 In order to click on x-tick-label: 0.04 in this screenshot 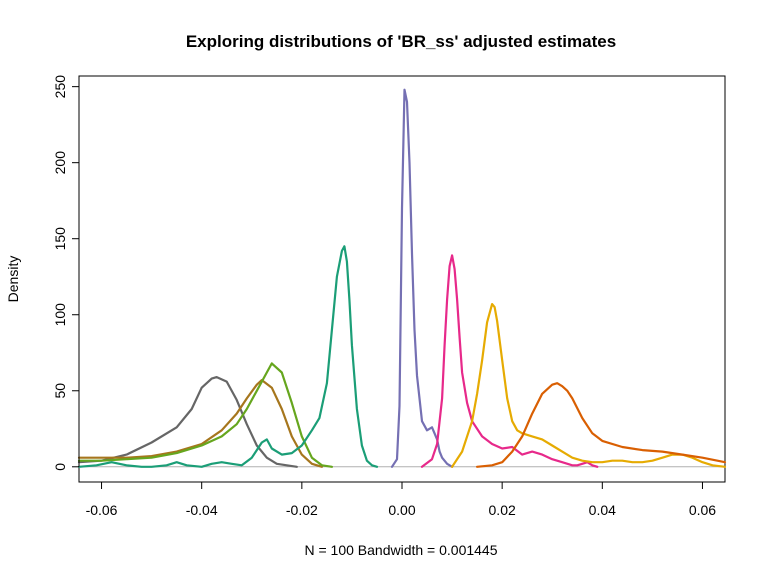, I will do `click(602, 510)`.